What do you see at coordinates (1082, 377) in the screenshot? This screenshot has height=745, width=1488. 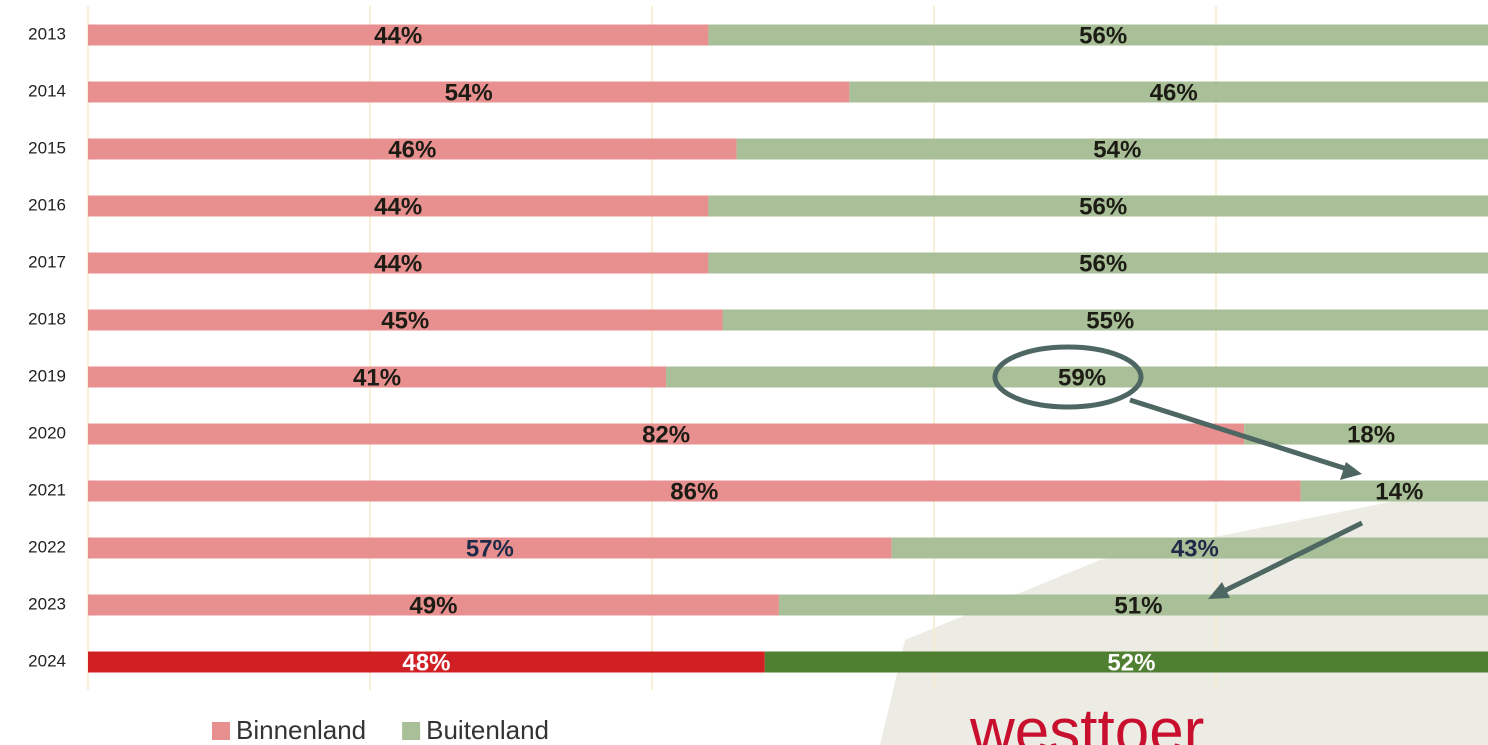 I see `value-label: 59%` at bounding box center [1082, 377].